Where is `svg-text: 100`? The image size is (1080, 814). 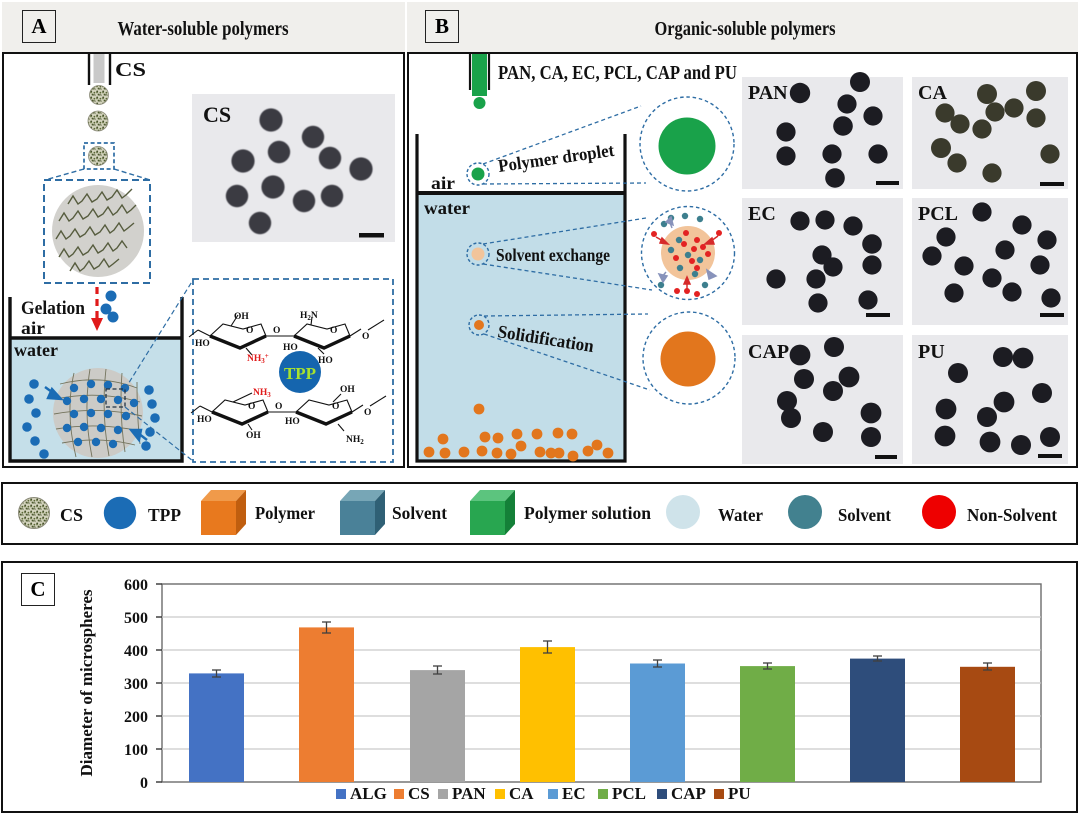 svg-text: 100 is located at coordinates (136, 750).